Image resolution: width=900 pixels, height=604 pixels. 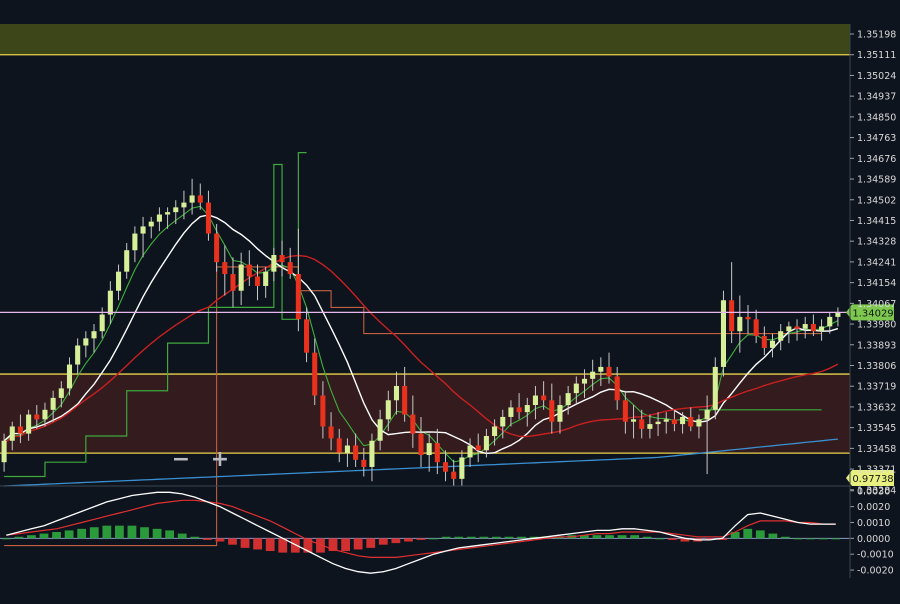 What do you see at coordinates (875, 555) in the screenshot?
I see `macd-tick-label: -0.0010` at bounding box center [875, 555].